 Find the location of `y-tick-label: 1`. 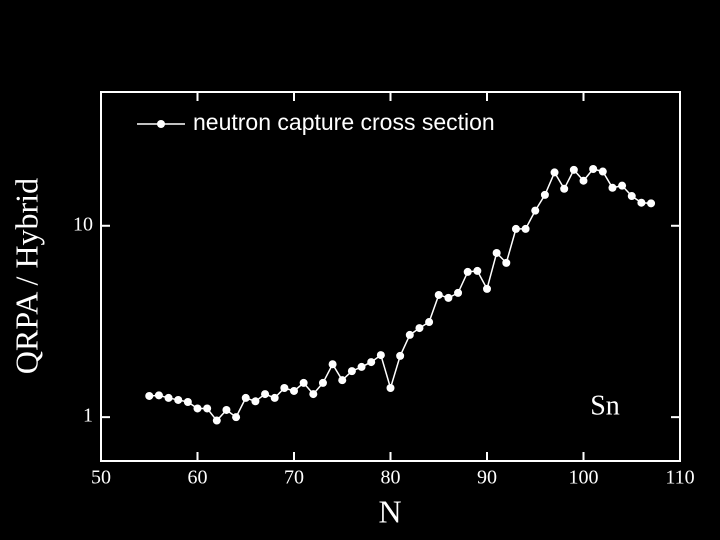

y-tick-label: 1 is located at coordinates (88, 416).